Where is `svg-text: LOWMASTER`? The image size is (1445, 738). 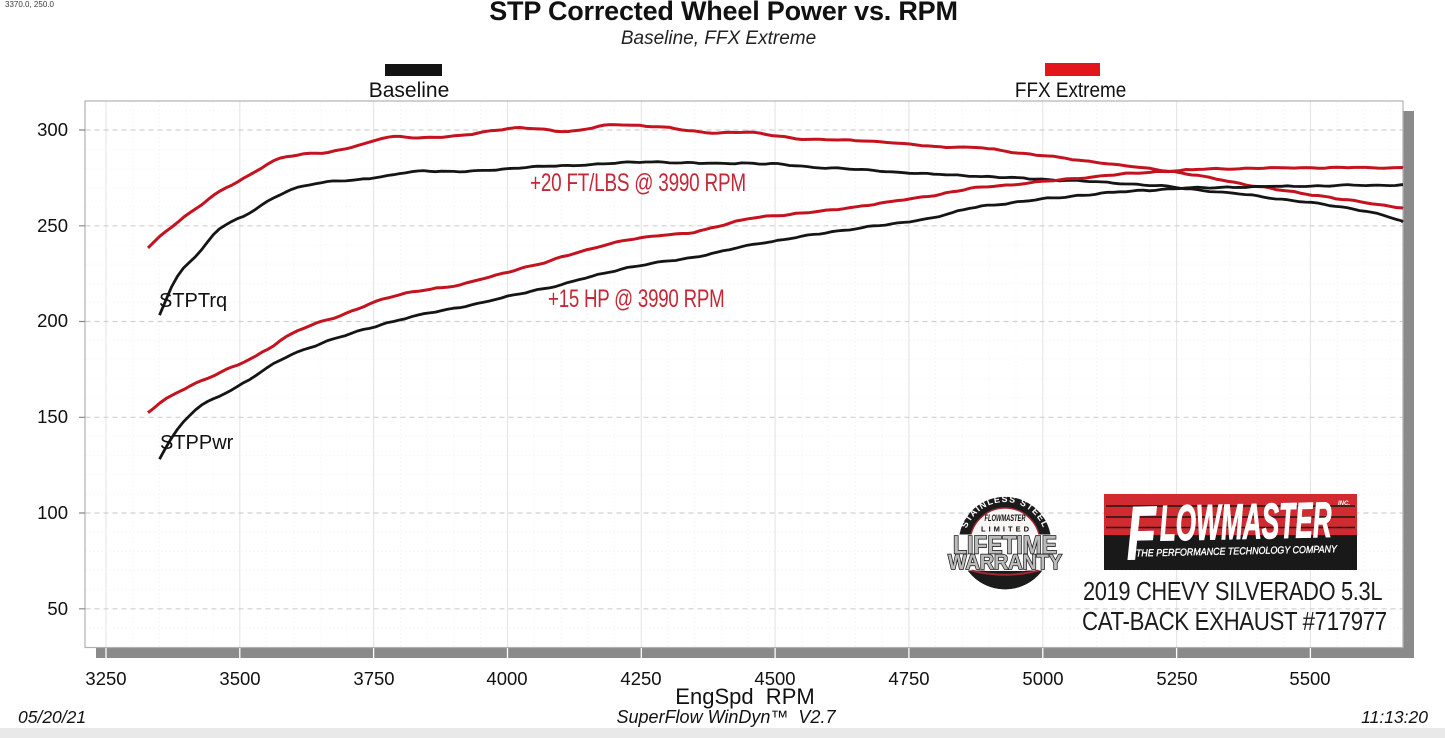
svg-text: LOWMASTER is located at coordinates (1245, 522).